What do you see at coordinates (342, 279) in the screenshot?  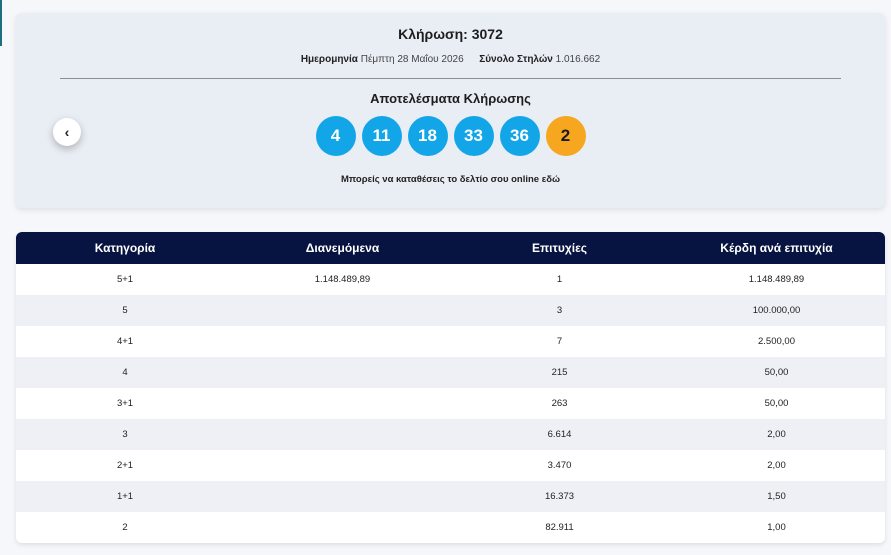 I see `cell-distributed: 1.148.489,89` at bounding box center [342, 279].